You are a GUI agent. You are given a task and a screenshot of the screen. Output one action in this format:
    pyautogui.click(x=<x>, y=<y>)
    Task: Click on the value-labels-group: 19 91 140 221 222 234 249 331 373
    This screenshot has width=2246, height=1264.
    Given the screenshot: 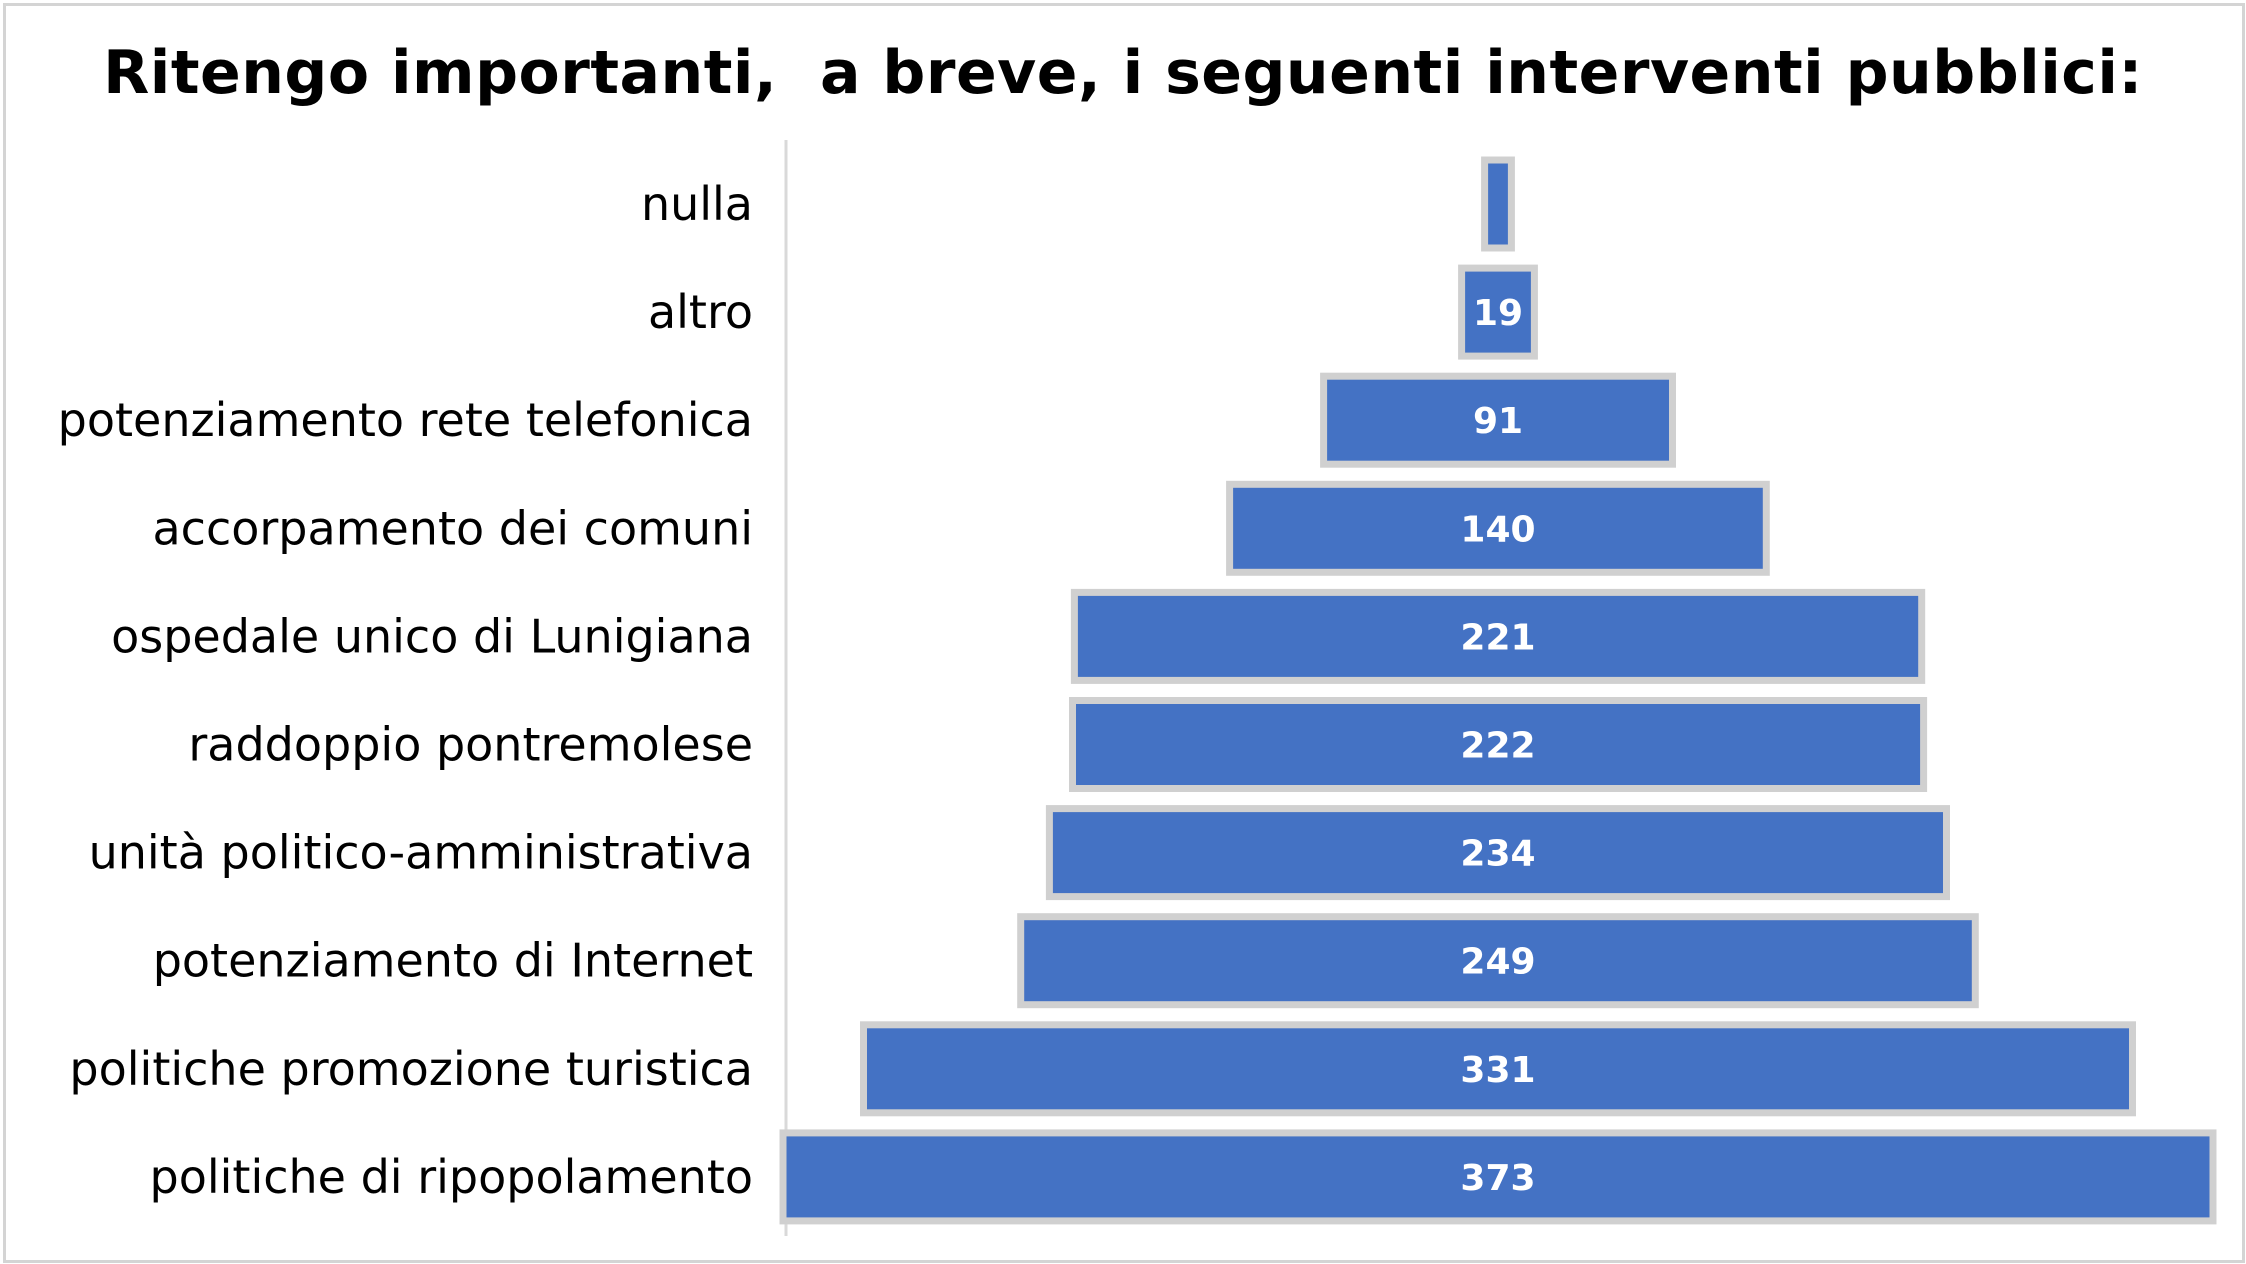 What is the action you would take?
    pyautogui.click(x=1497, y=746)
    